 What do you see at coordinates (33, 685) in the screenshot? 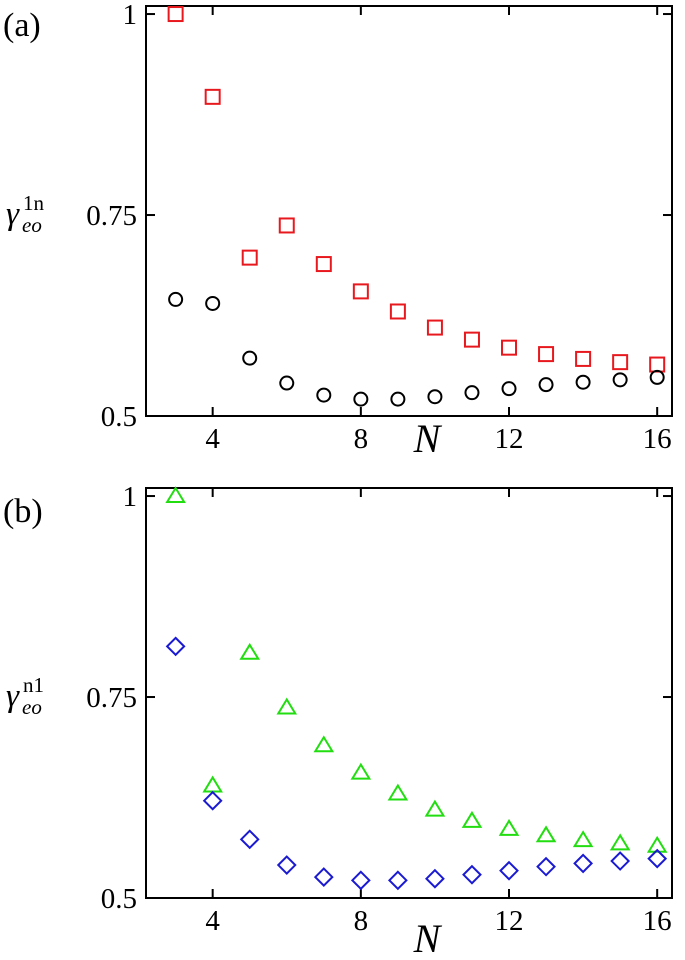
I see `y-label-superscript: n1` at bounding box center [33, 685].